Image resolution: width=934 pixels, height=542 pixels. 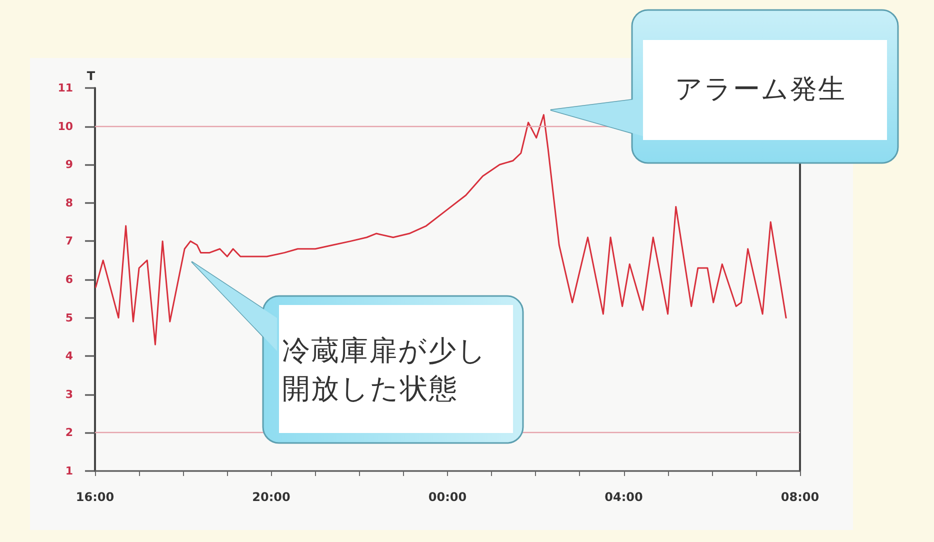 What do you see at coordinates (69, 356) in the screenshot?
I see `y-tick-label: 4` at bounding box center [69, 356].